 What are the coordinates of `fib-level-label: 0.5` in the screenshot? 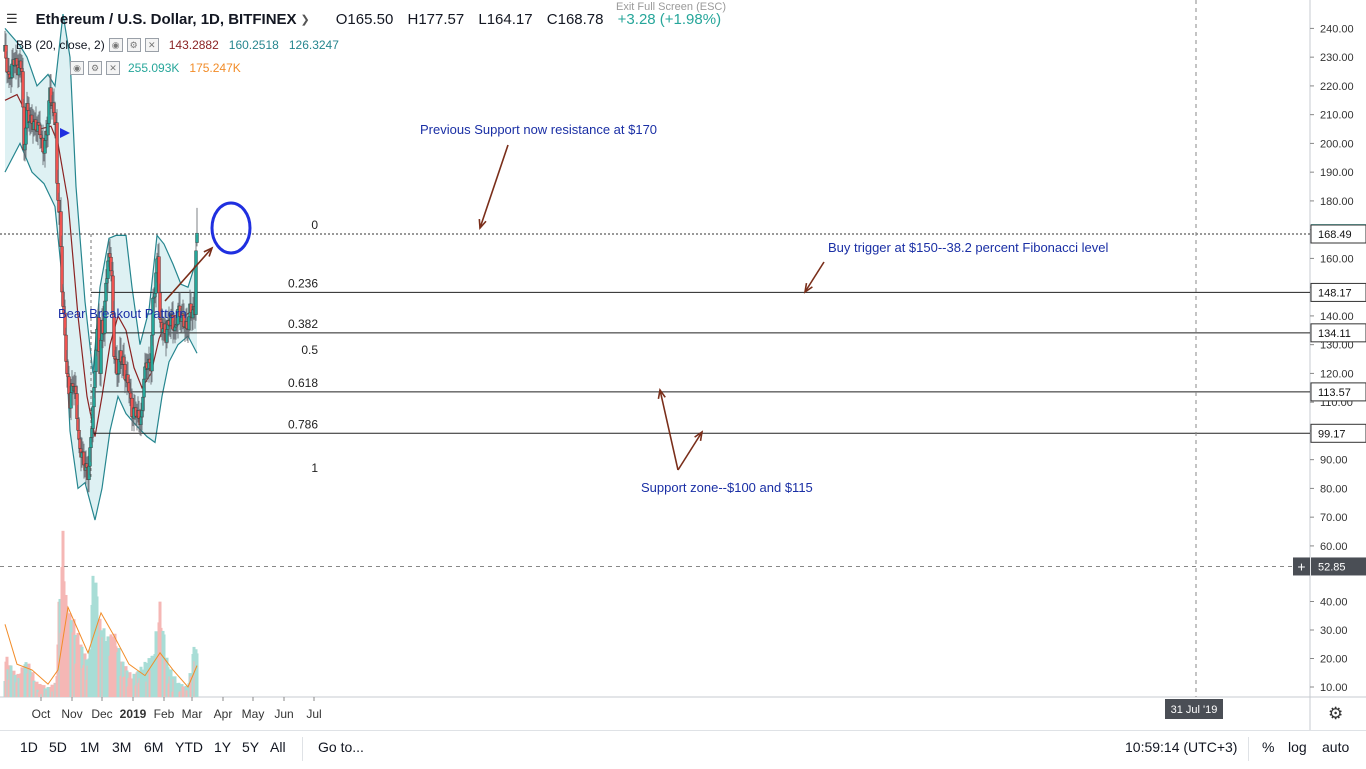 It's located at (309, 350).